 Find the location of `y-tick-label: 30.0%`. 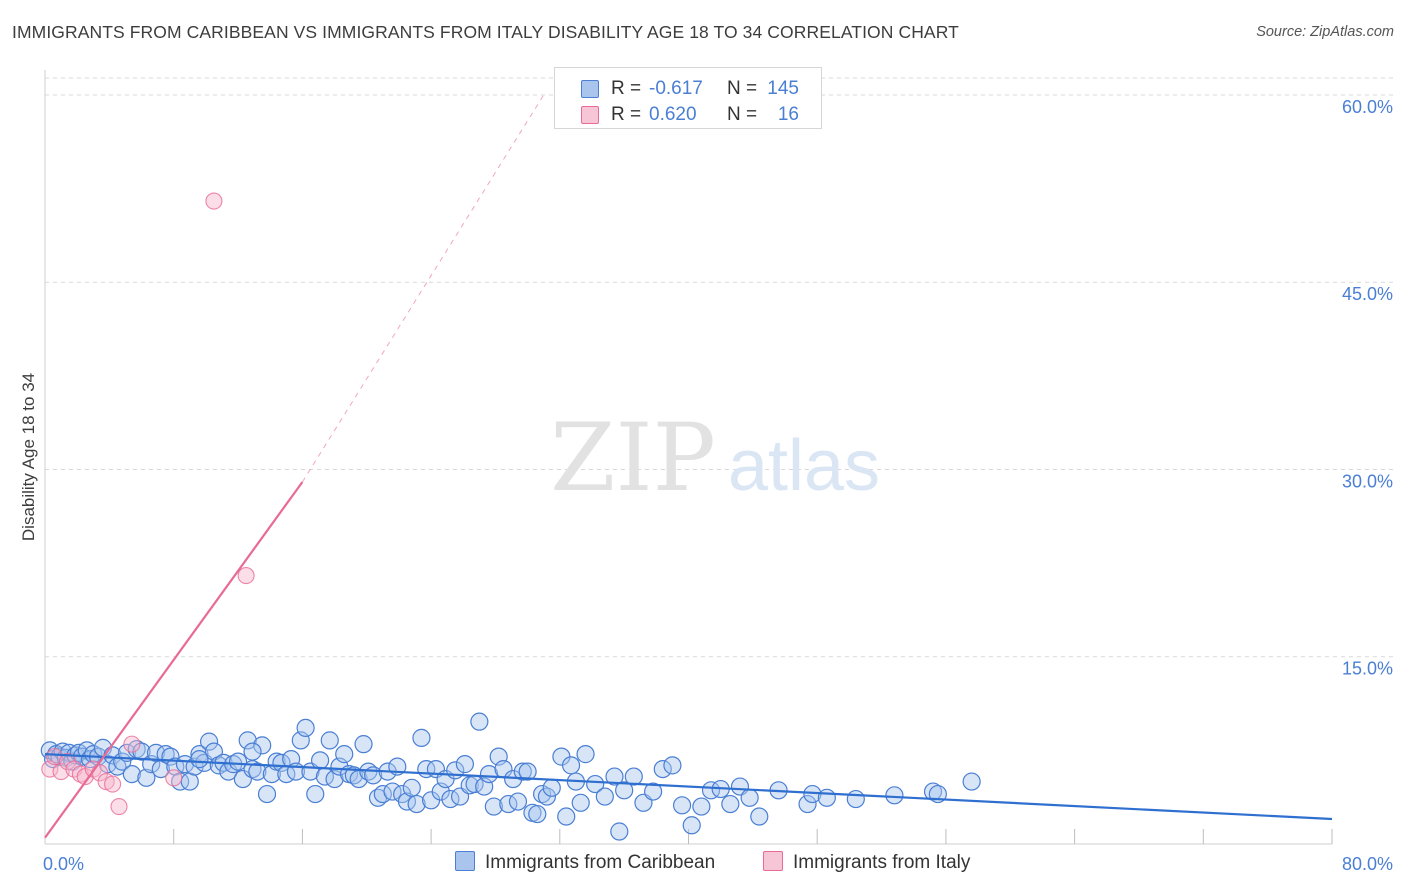

y-tick-label: 30.0% is located at coordinates (1367, 481).